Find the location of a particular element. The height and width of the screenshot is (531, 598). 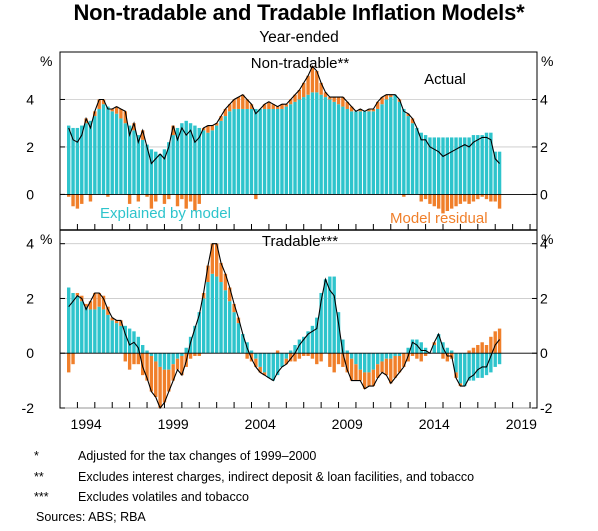

y-tick-label-right: 2 is located at coordinates (544, 147).